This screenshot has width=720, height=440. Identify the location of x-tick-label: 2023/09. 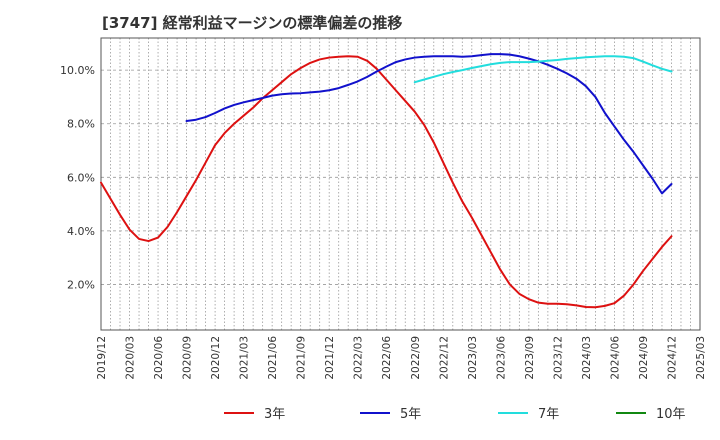
(530, 358).